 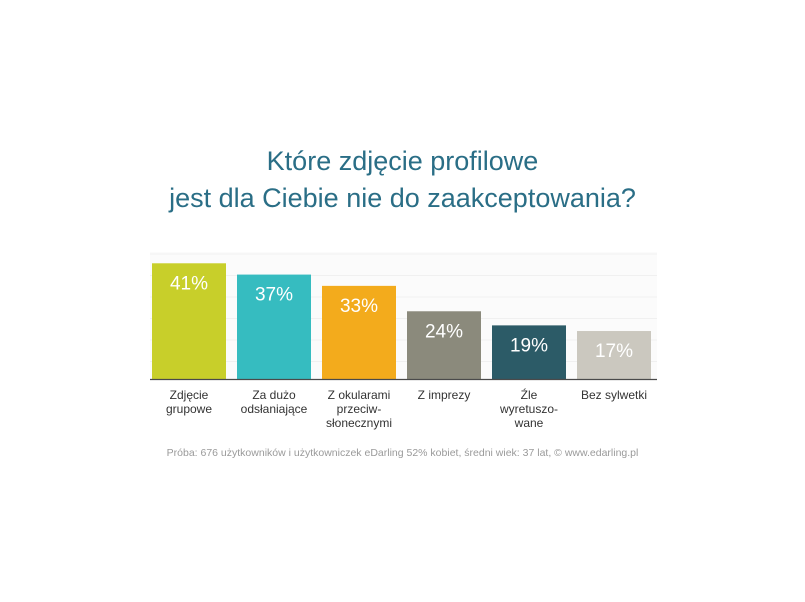 What do you see at coordinates (444, 331) in the screenshot?
I see `bar-value-label: 24%` at bounding box center [444, 331].